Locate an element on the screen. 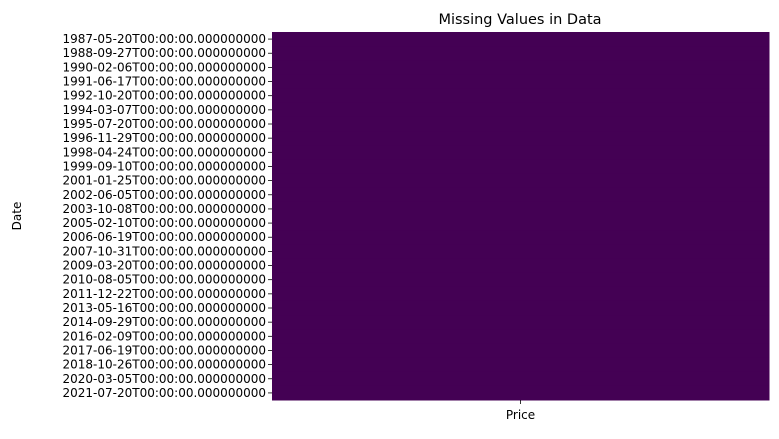 Image resolution: width=779 pixels, height=439 pixels. y-tick-label: 2007-10-31T00:00:00.000000000 is located at coordinates (165, 251).